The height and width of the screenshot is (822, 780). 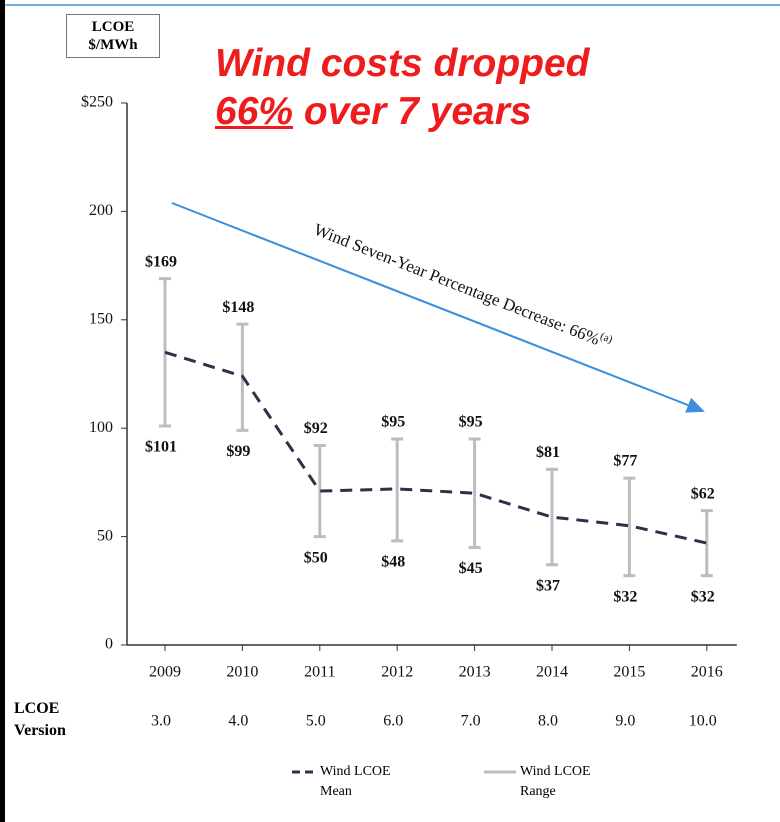 What do you see at coordinates (393, 721) in the screenshot?
I see `version-value: 6.0` at bounding box center [393, 721].